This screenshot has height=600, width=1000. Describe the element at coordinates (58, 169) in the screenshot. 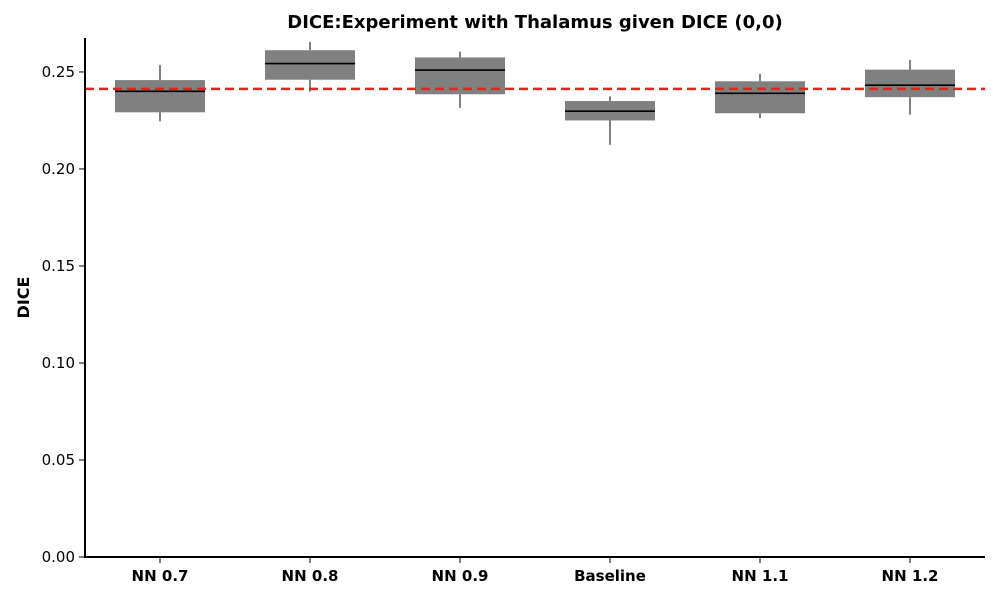

I see `y-tick-label: 0.20` at that location.